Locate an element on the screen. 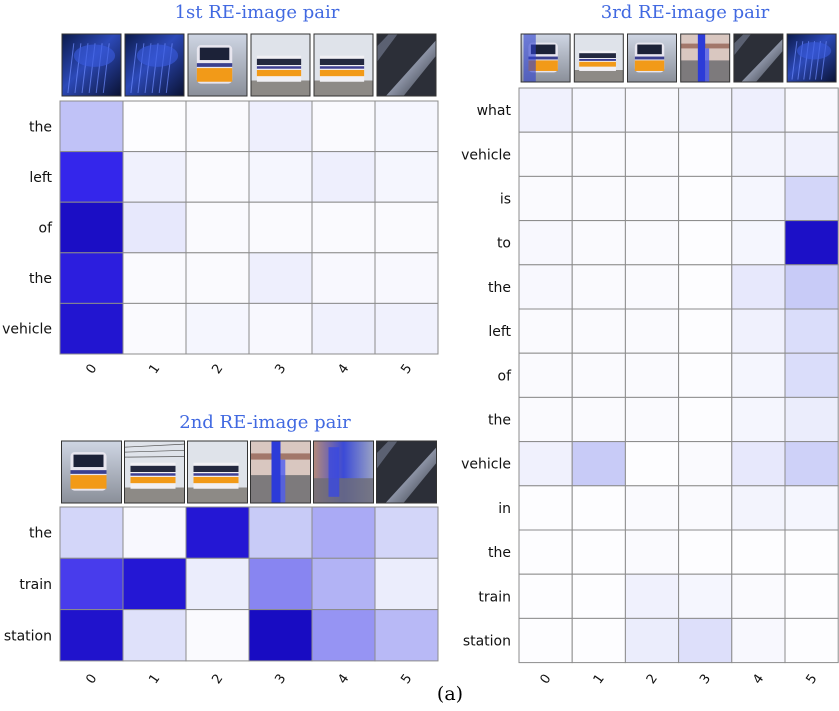  row-label: of is located at coordinates (505, 376).